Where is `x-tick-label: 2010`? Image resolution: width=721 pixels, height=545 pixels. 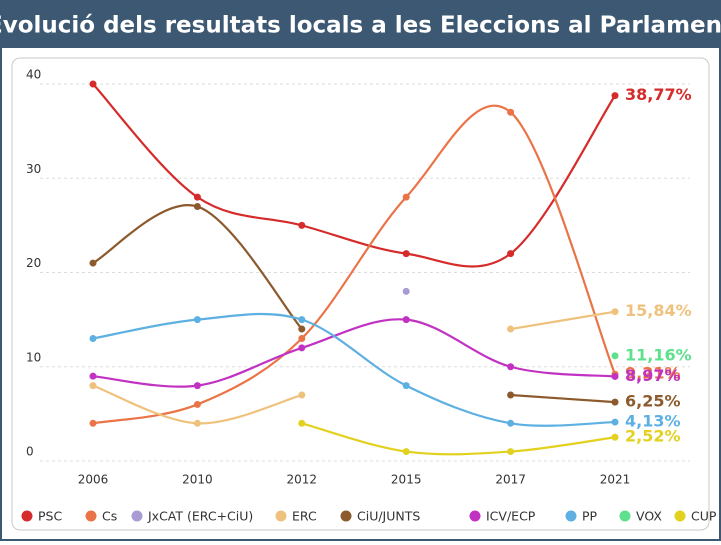
x-tick-label: 2010 is located at coordinates (197, 480).